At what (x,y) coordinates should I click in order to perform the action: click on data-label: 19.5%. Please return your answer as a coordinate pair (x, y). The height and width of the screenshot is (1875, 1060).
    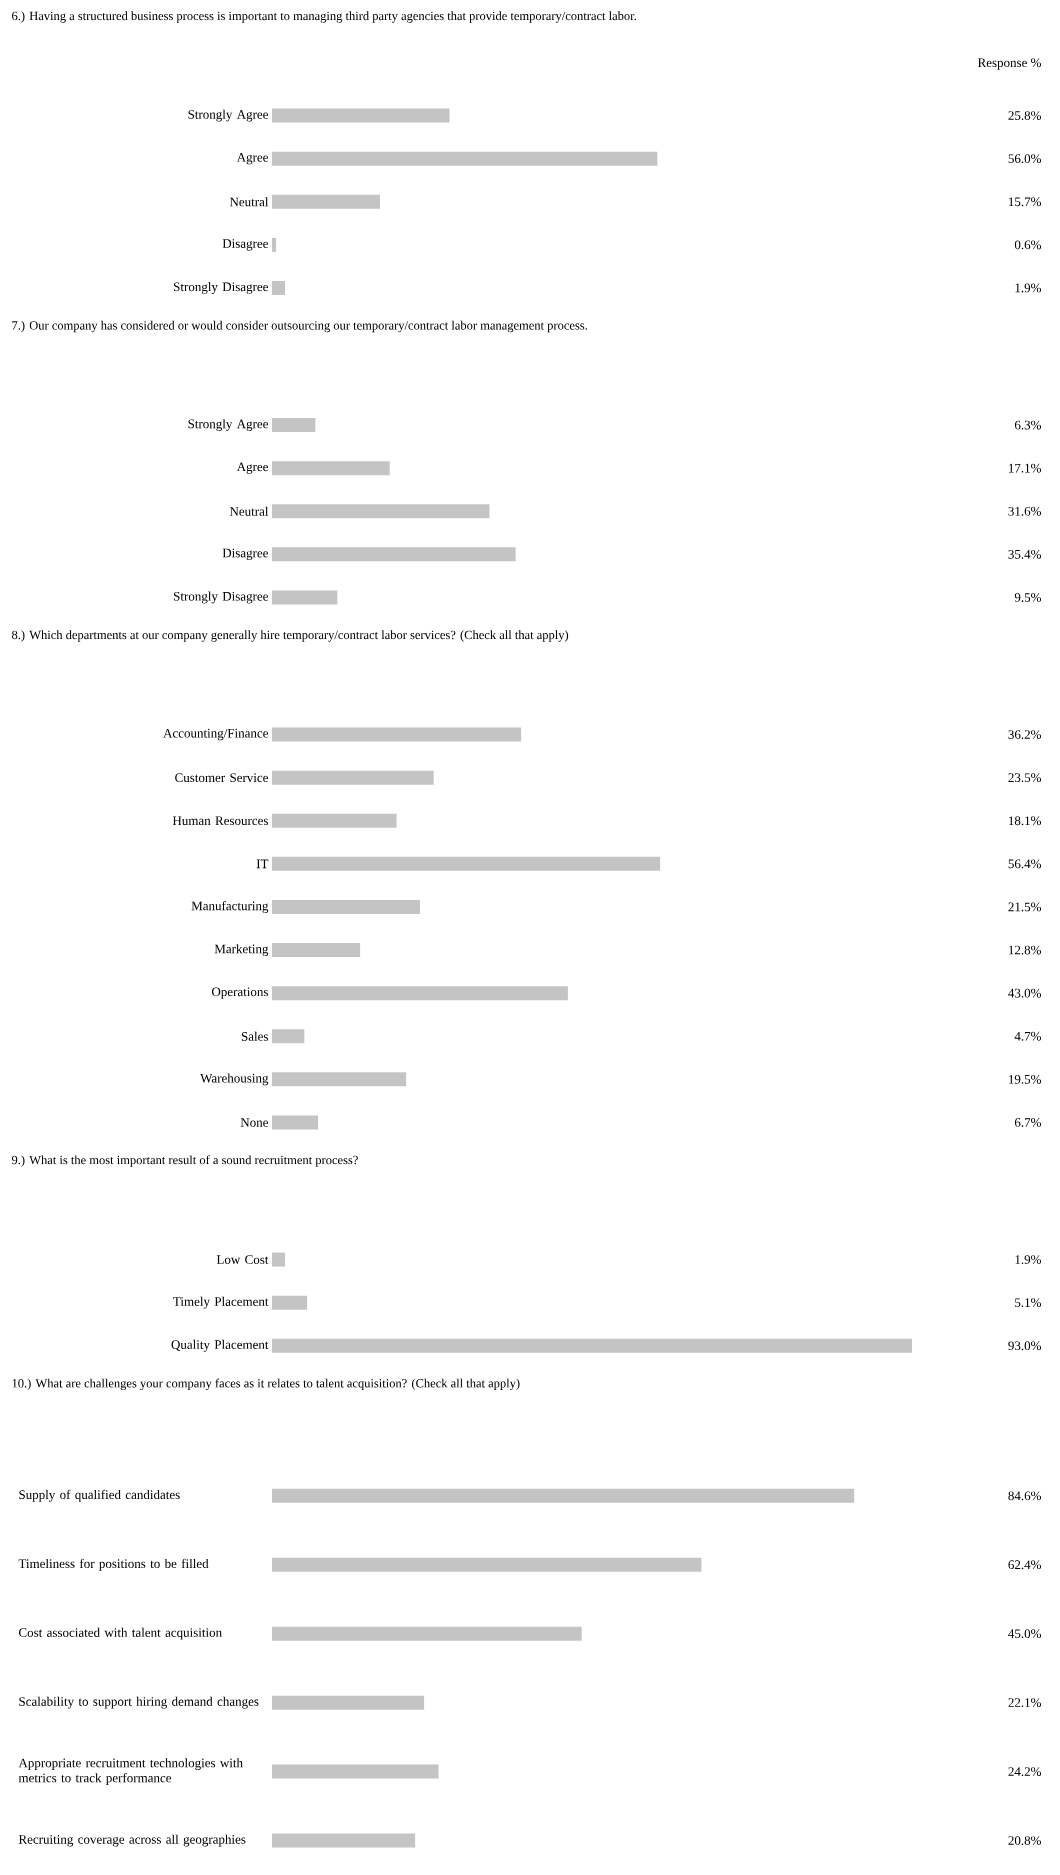
    Looking at the image, I should click on (1025, 1079).